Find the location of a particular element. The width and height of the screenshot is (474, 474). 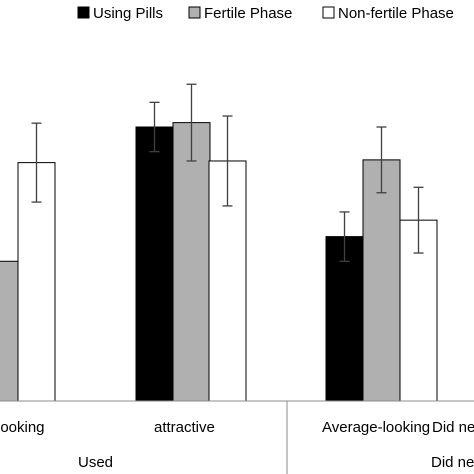

error-bar-s1-c2 is located at coordinates (381, 160).